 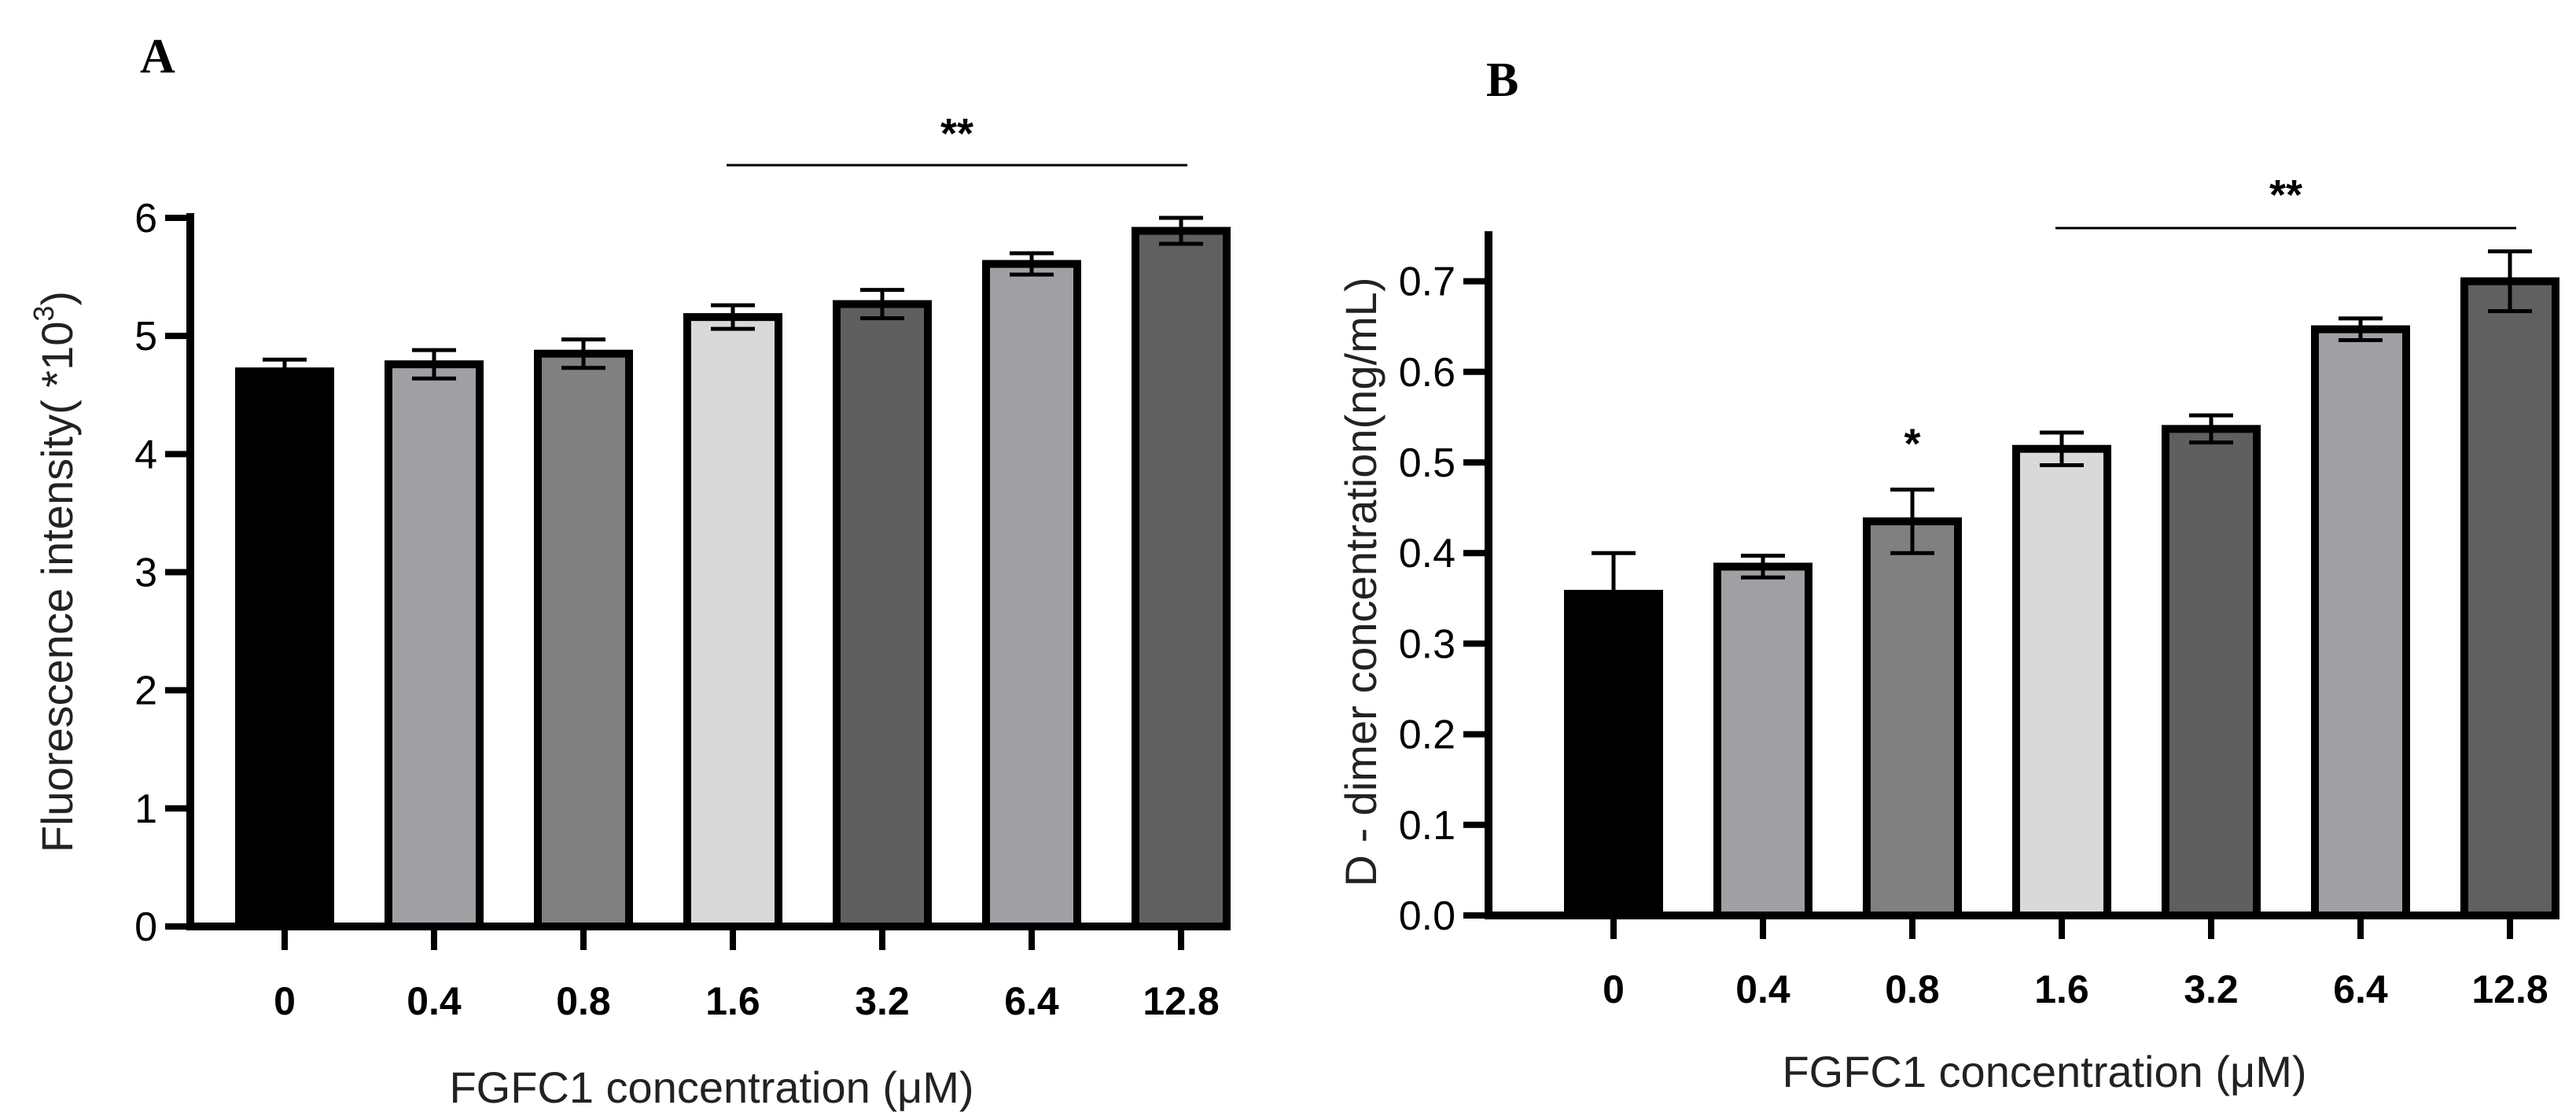 I want to click on y-tick-label: 0.5, so click(x=1427, y=463).